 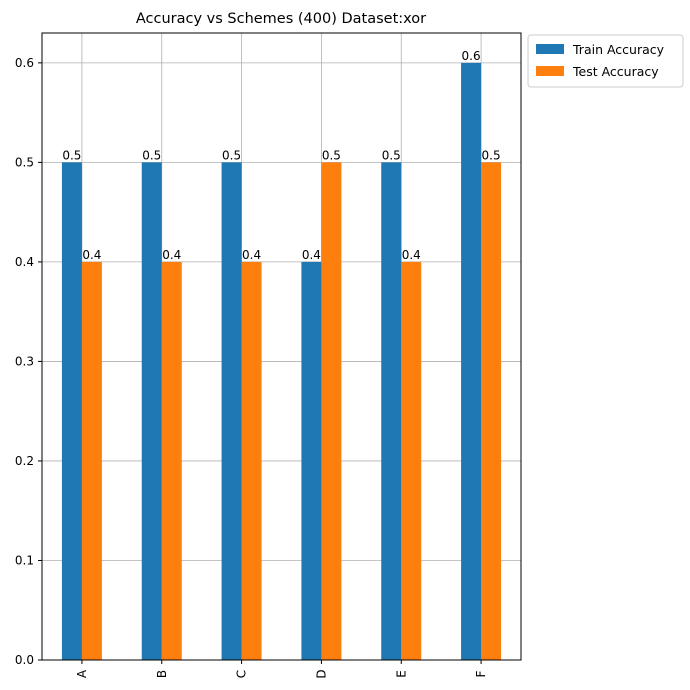 I want to click on bar-train-C, so click(x=231, y=411).